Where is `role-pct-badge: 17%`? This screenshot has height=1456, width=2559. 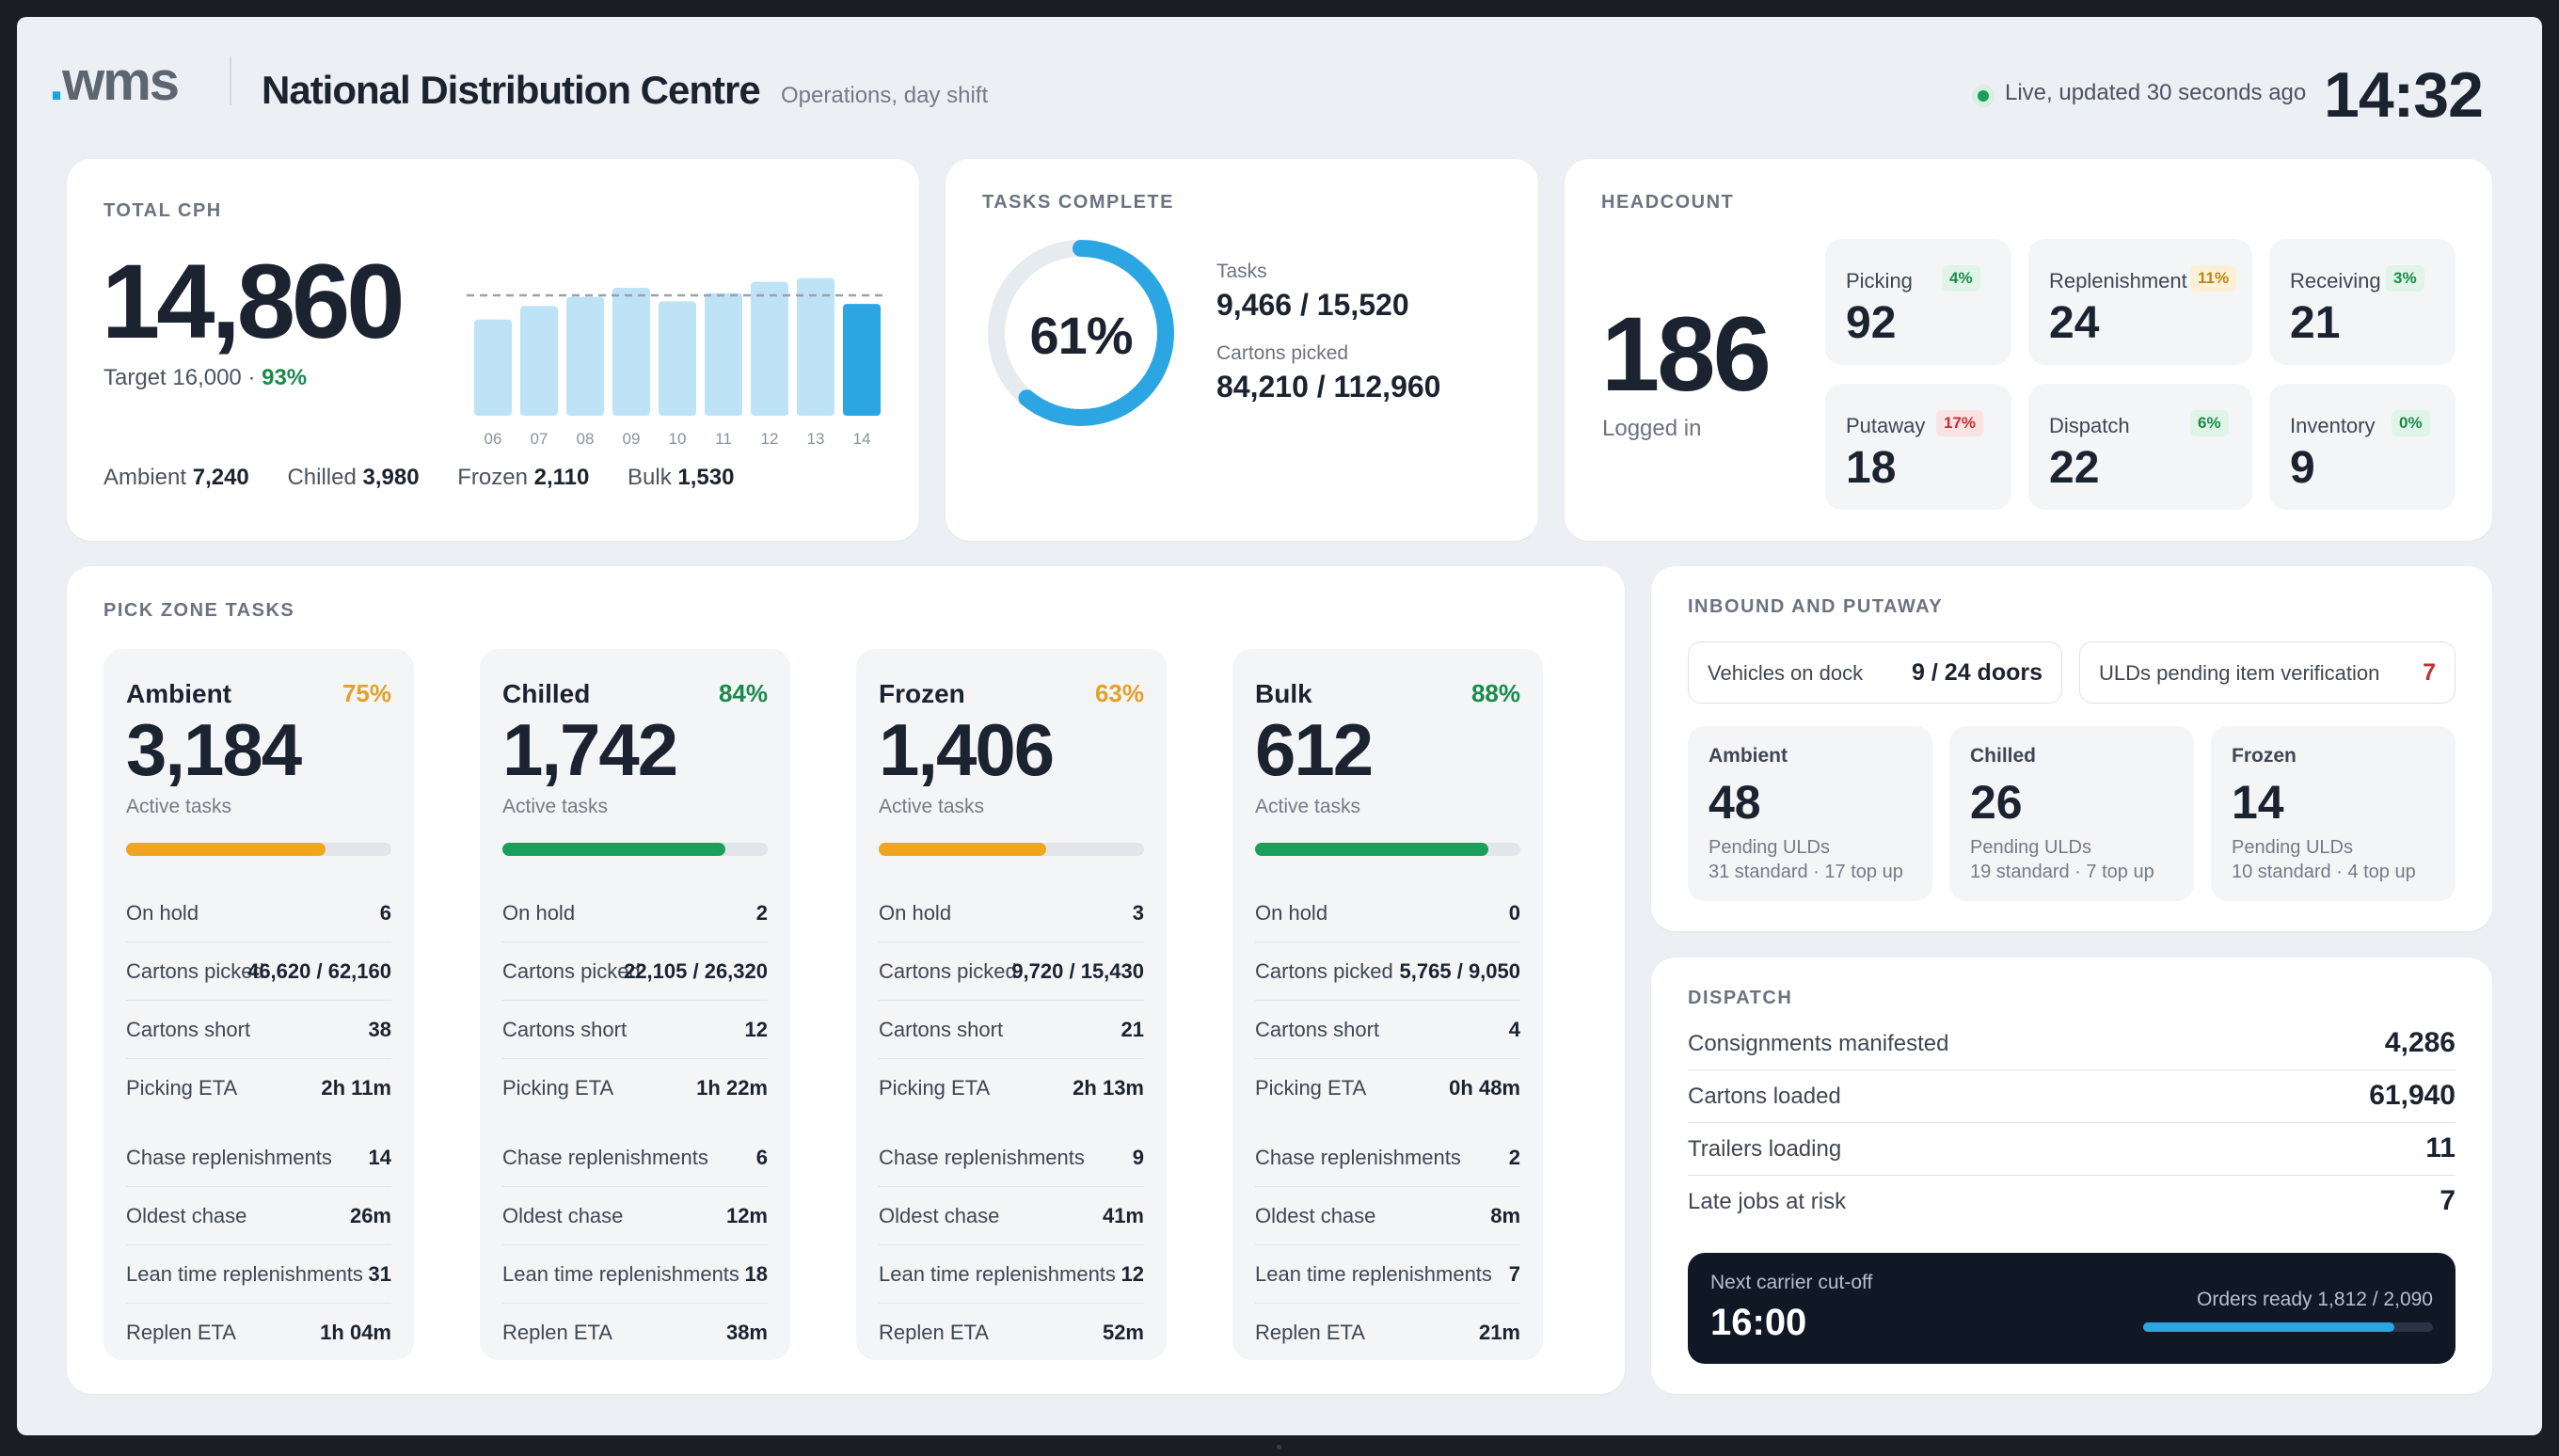 role-pct-badge: 17% is located at coordinates (1960, 423).